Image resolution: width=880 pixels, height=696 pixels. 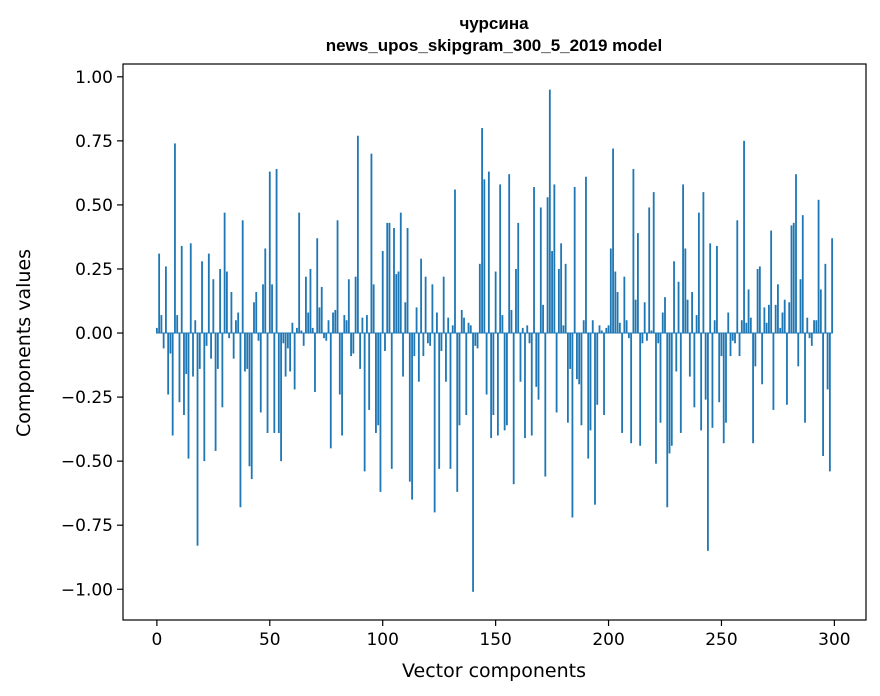 What do you see at coordinates (501, 635) in the screenshot?
I see `x-axis: 0 50 100 150 200 250 300` at bounding box center [501, 635].